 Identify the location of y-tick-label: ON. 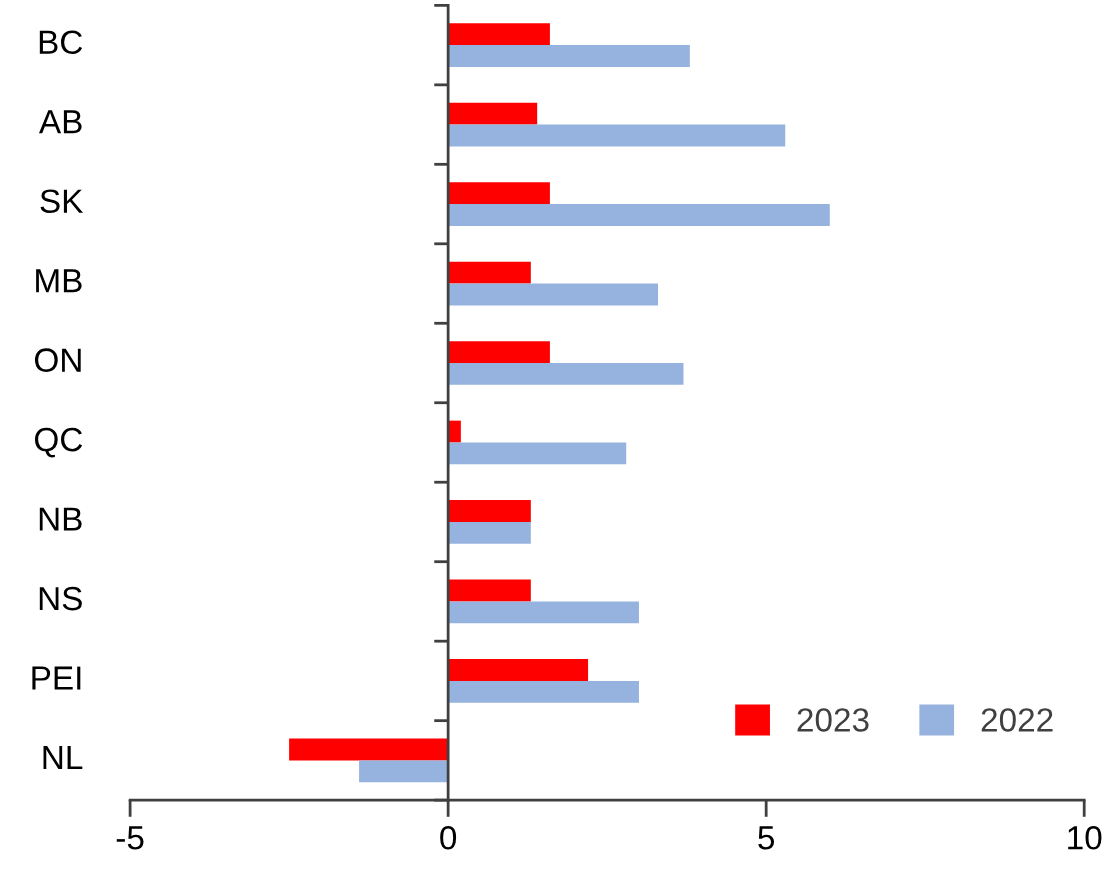
(57, 360).